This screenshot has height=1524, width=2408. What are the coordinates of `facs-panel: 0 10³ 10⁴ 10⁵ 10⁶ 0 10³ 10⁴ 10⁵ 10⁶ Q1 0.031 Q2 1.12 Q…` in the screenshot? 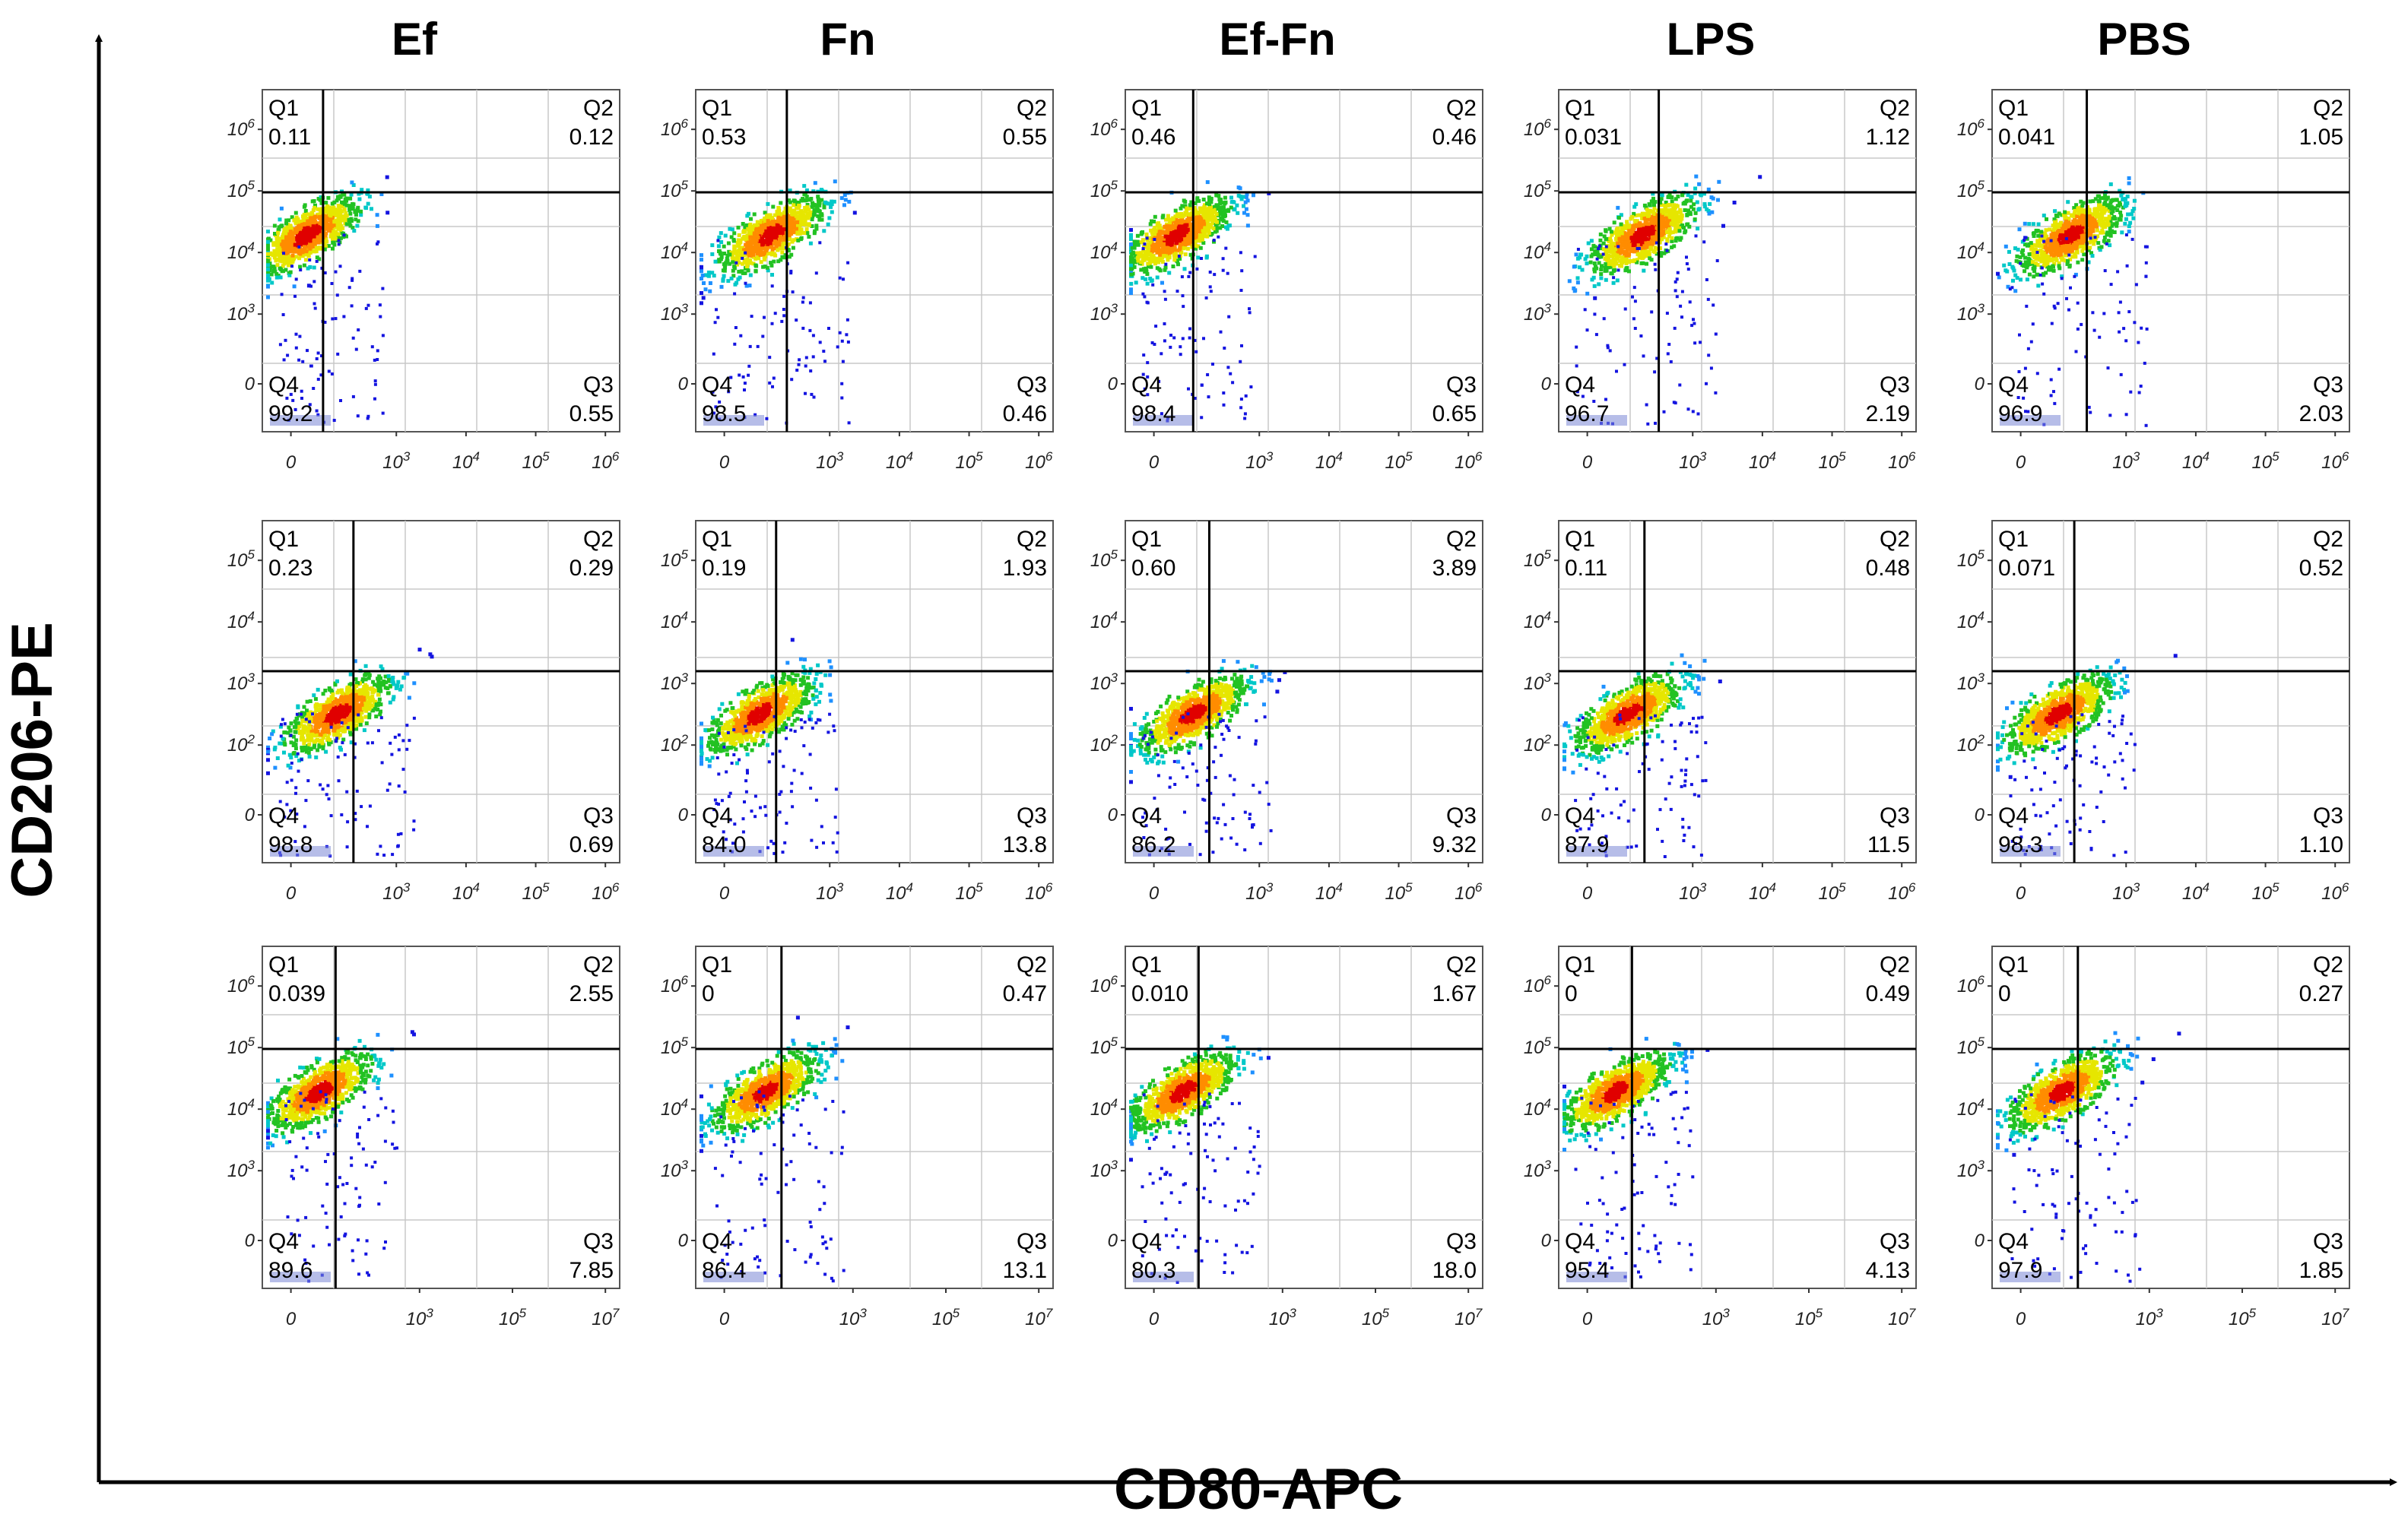 It's located at (1720, 281).